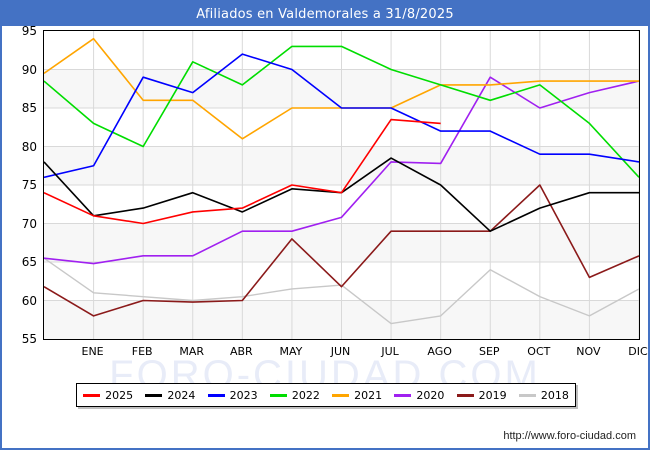  I want to click on x-axis-tick-sep: SEP, so click(489, 351).